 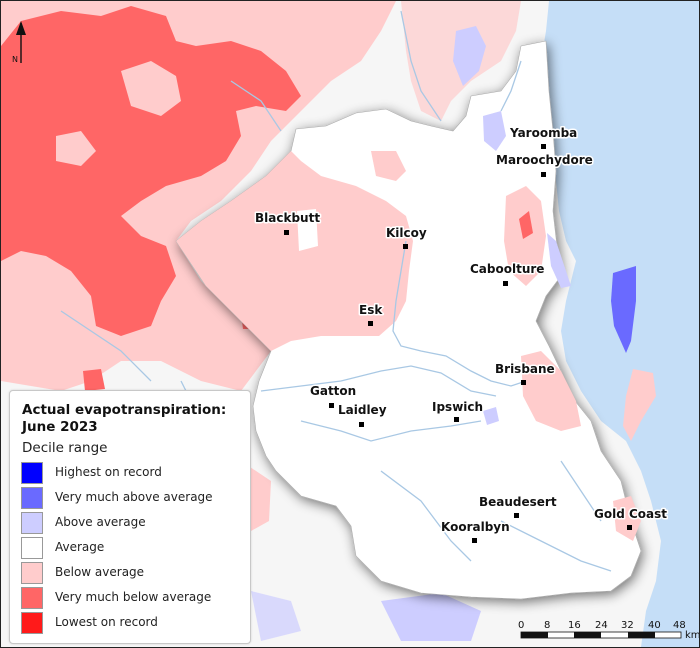 What do you see at coordinates (654, 625) in the screenshot?
I see `scale-tick-5: 40` at bounding box center [654, 625].